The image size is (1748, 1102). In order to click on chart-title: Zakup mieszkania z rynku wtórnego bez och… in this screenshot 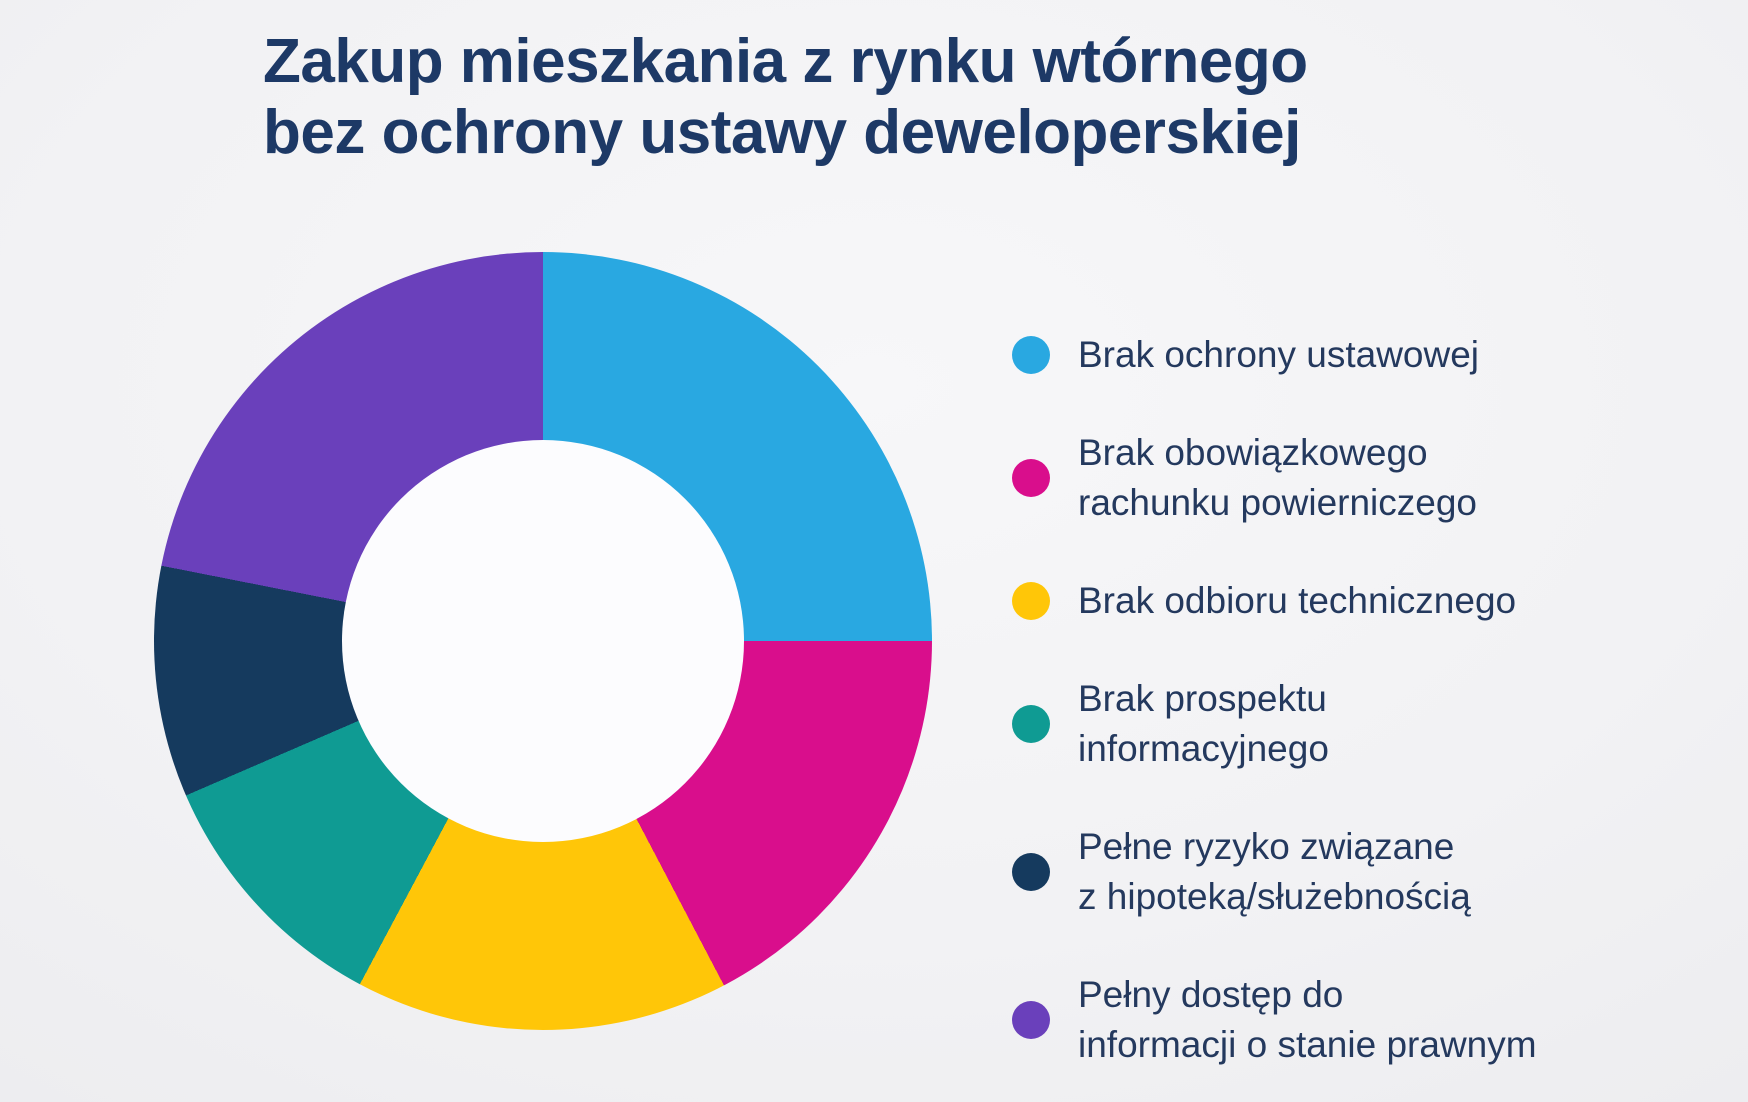, I will do `click(863, 97)`.